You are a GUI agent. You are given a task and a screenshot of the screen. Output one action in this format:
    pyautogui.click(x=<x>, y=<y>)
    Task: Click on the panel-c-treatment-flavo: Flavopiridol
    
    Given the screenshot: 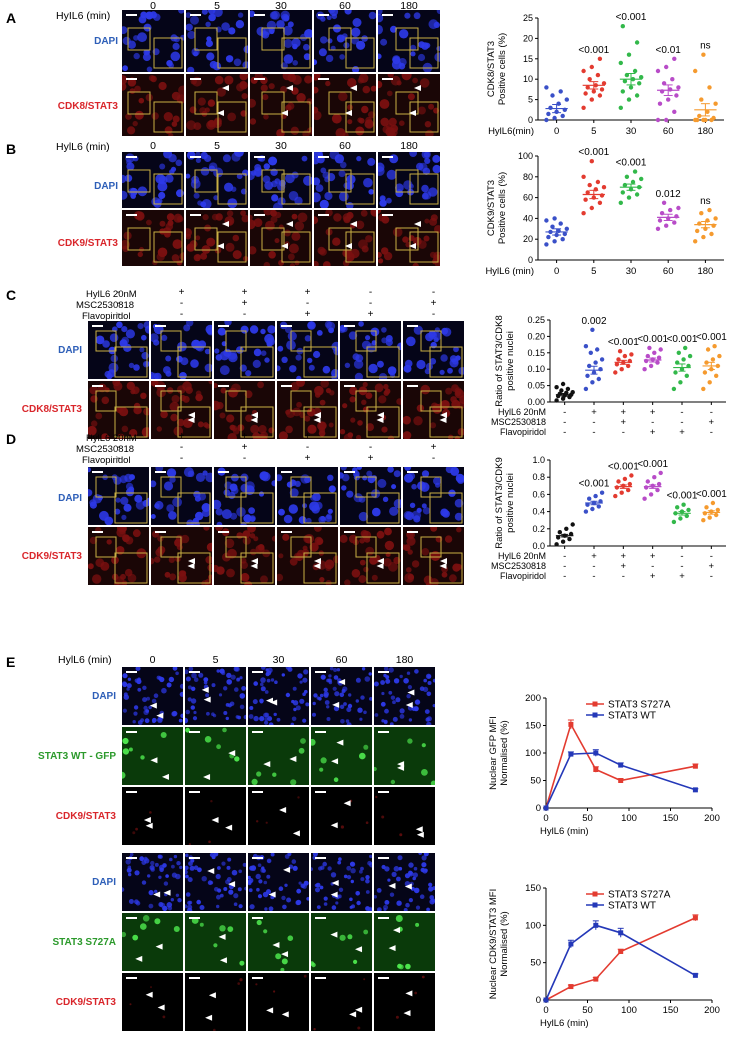 What is the action you would take?
    pyautogui.click(x=106, y=316)
    